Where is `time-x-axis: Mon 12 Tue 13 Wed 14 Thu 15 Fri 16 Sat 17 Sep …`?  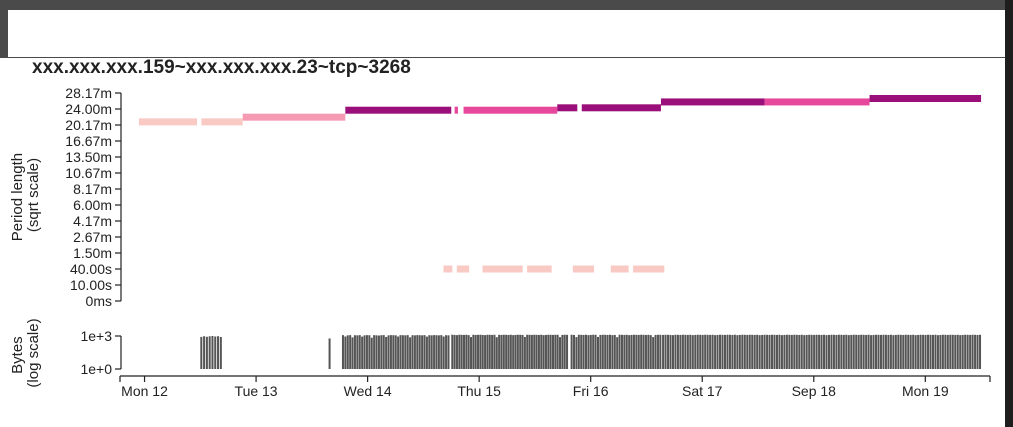
time-x-axis: Mon 12 Tue 13 Wed 14 Thu 15 Fri 16 Sat 17 Sep … is located at coordinates (555, 387).